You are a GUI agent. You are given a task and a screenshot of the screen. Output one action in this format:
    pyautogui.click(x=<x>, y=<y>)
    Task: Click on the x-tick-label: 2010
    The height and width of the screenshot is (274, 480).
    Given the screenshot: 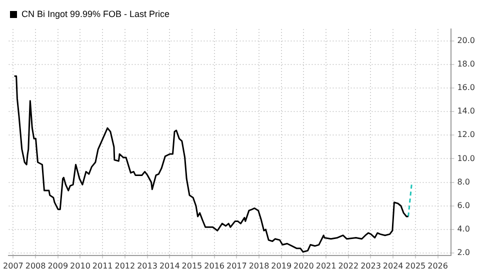 What is the action you would take?
    pyautogui.click(x=80, y=265)
    